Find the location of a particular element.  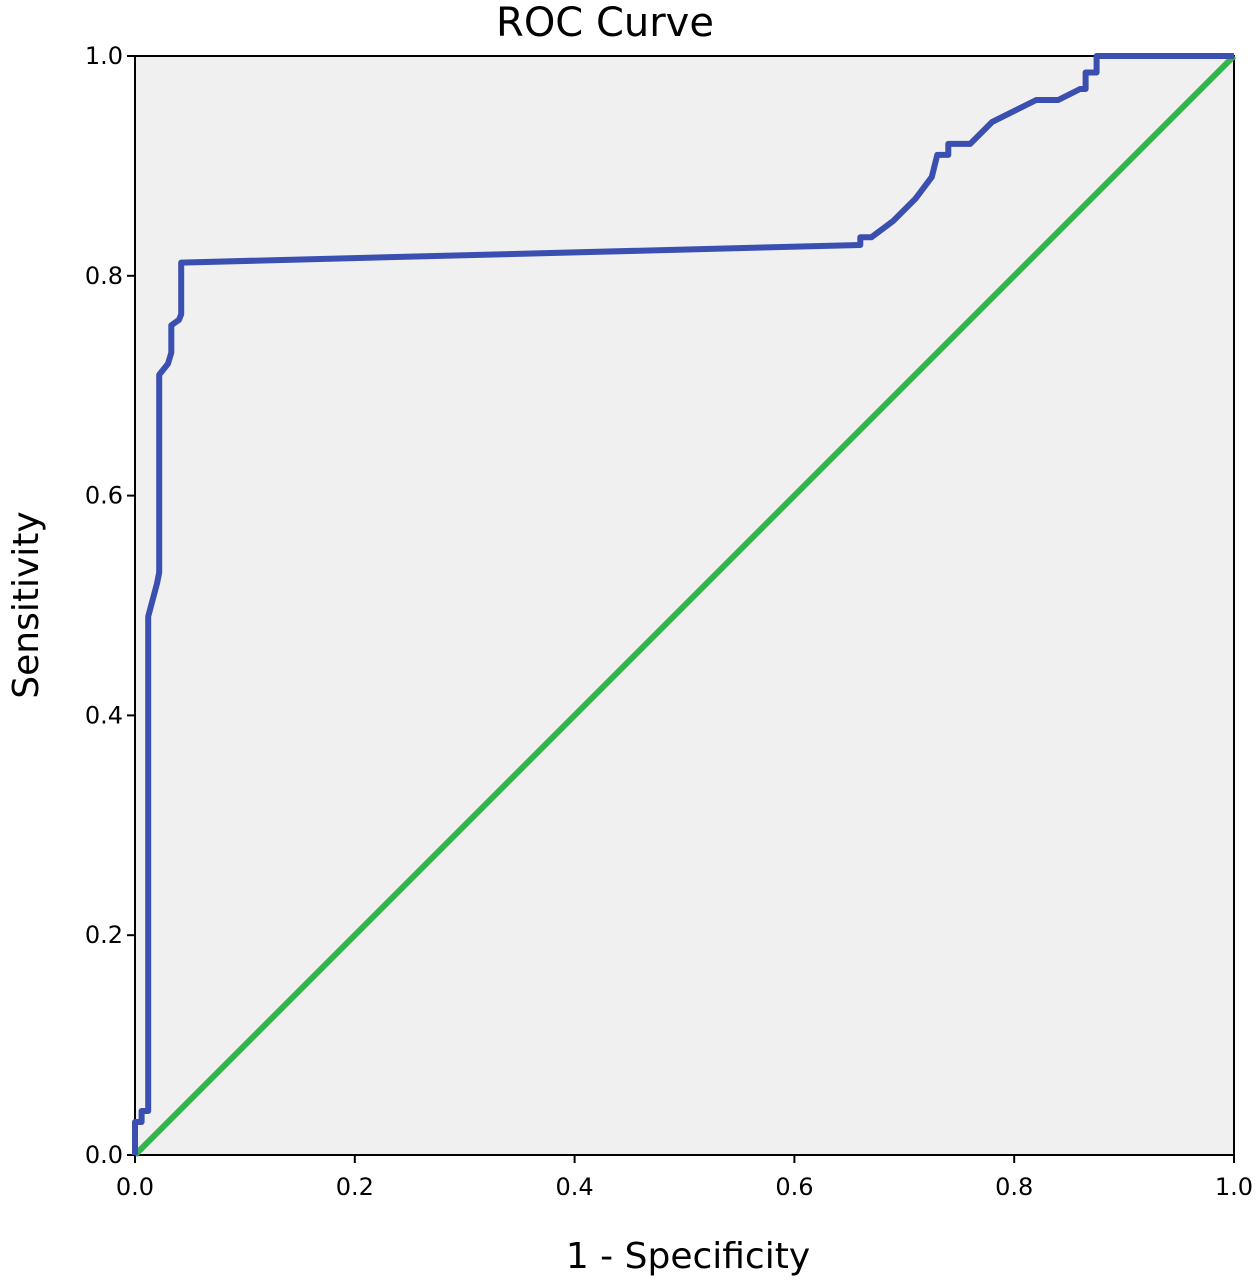

y-tick-label: 0.4 is located at coordinates (104, 715).